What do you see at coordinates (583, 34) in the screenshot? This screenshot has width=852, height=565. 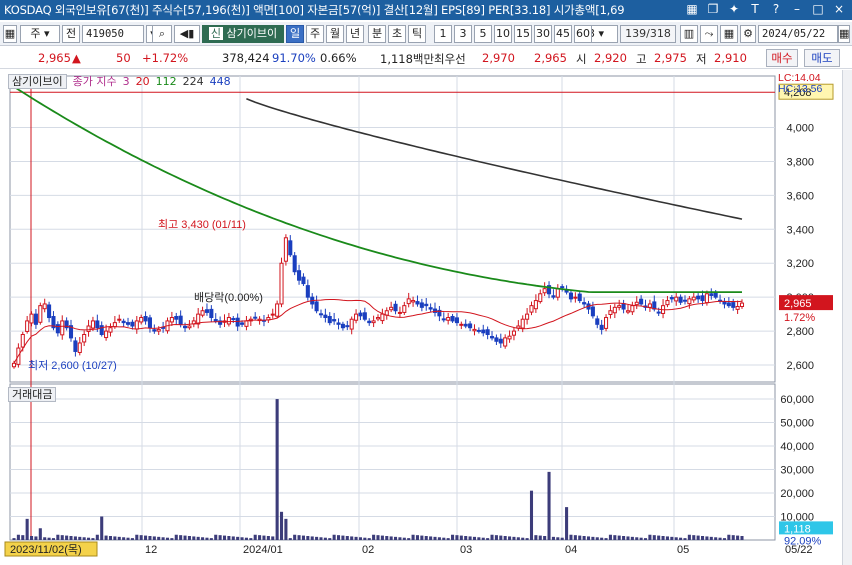 I see `interval-button-7: 60` at bounding box center [583, 34].